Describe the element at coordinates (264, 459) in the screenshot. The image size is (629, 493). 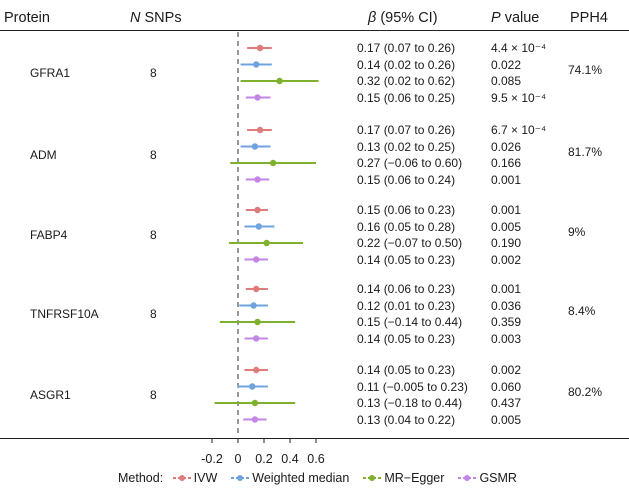
I see `x-tick-label: 0.2` at that location.